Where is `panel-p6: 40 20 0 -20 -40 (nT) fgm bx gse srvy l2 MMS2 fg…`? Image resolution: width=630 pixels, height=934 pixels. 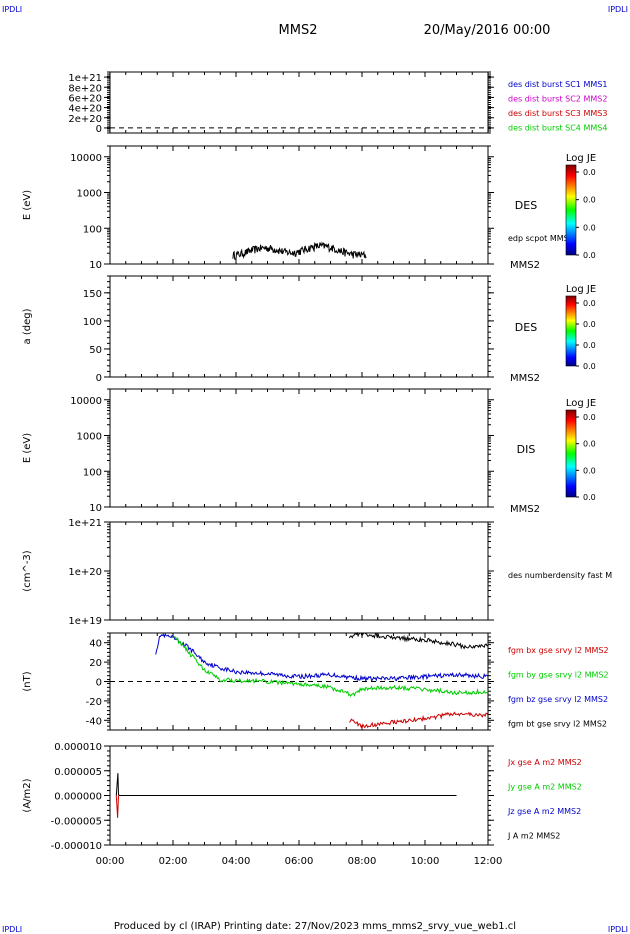 panel-p6: 40 20 0 -20 -40 (nT) fgm bx gse srvy l2 MMS2 fg… is located at coordinates (315, 681).